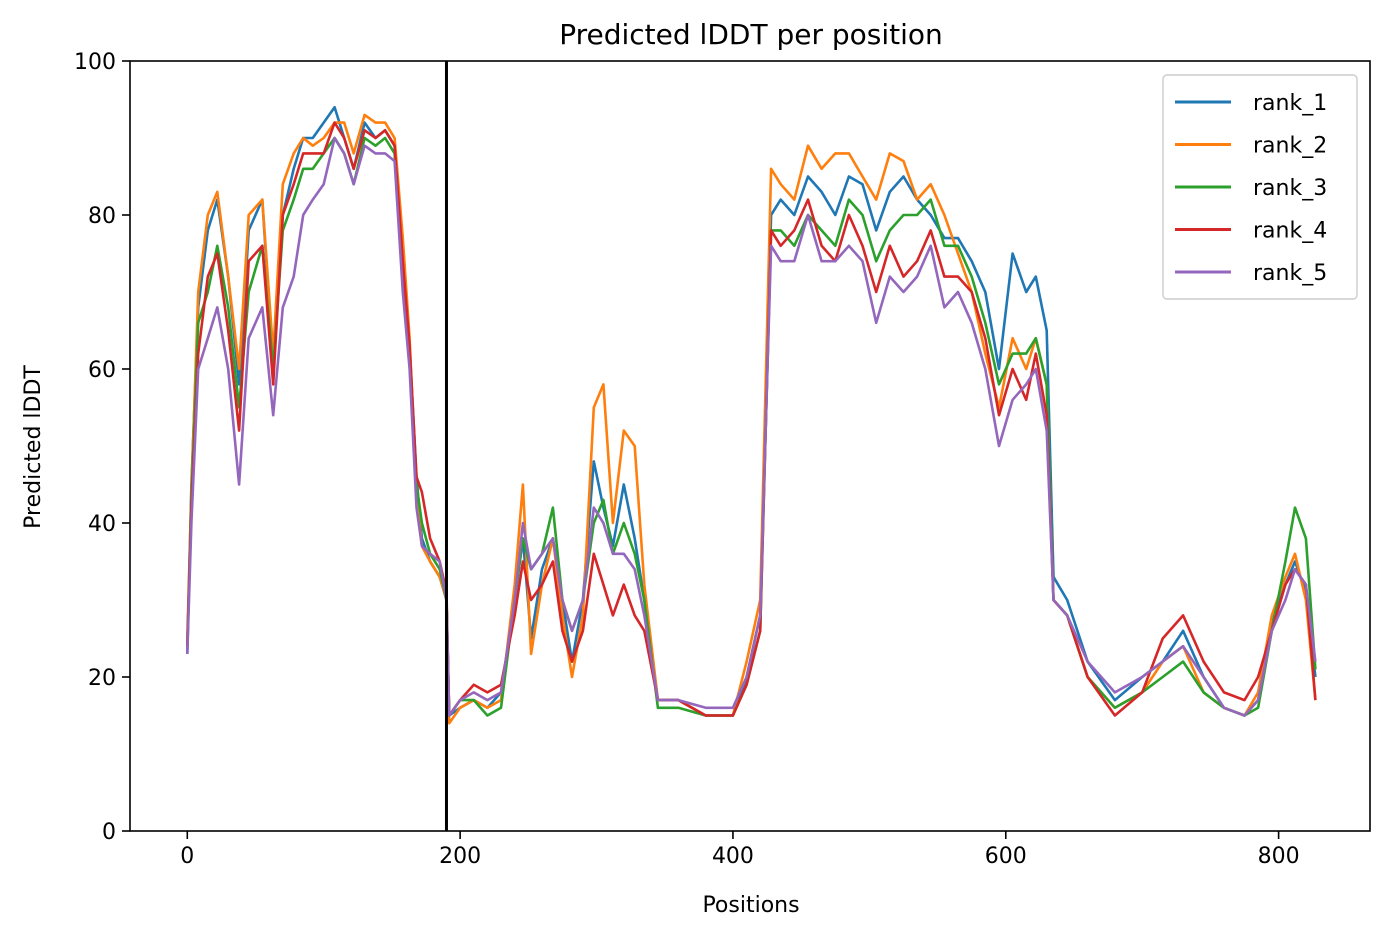 This screenshot has width=1391, height=939. I want to click on y-tick-label-20: 20, so click(102, 678).